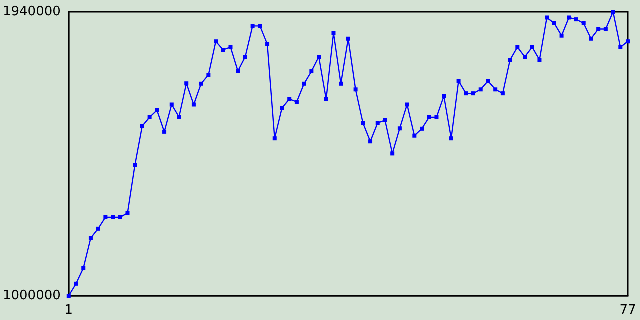  Describe the element at coordinates (69, 310) in the screenshot. I see `x-tick-label: 1` at that location.